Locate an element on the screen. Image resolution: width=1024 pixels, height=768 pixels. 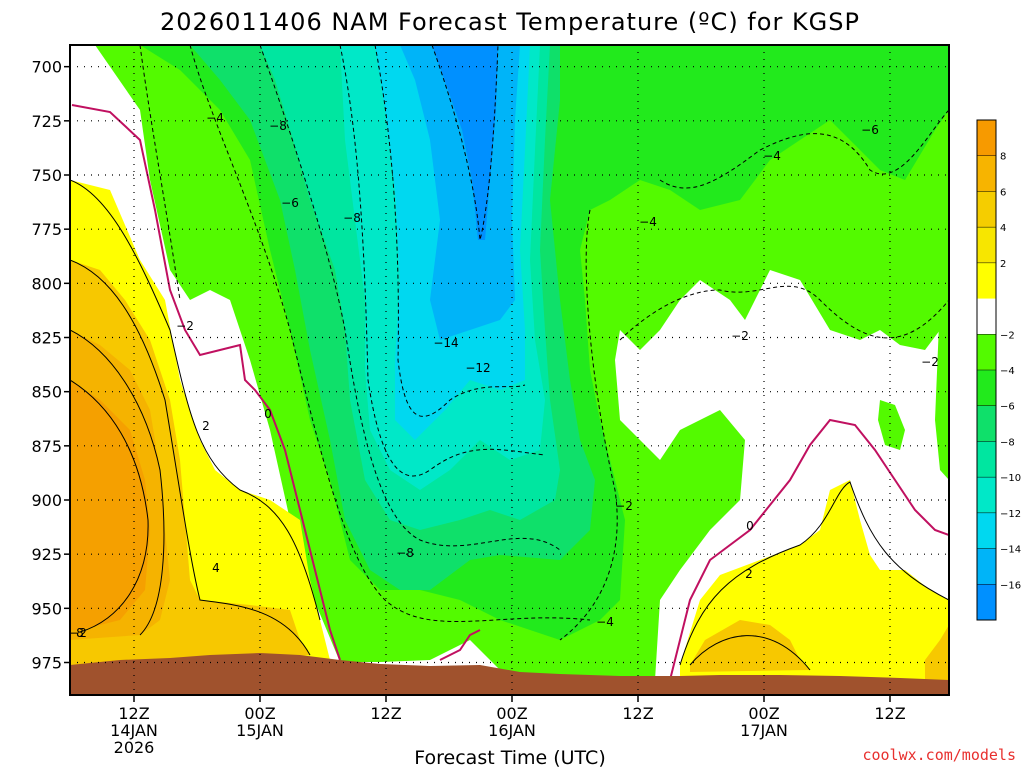
x-tick-label: 15JAN is located at coordinates (260, 730).